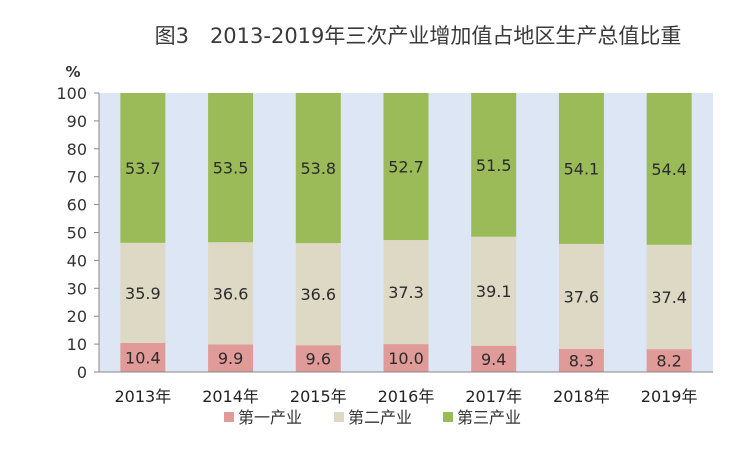 Image resolution: width=751 pixels, height=451 pixels. What do you see at coordinates (77, 344) in the screenshot?
I see `y-tick-label: 10` at bounding box center [77, 344].